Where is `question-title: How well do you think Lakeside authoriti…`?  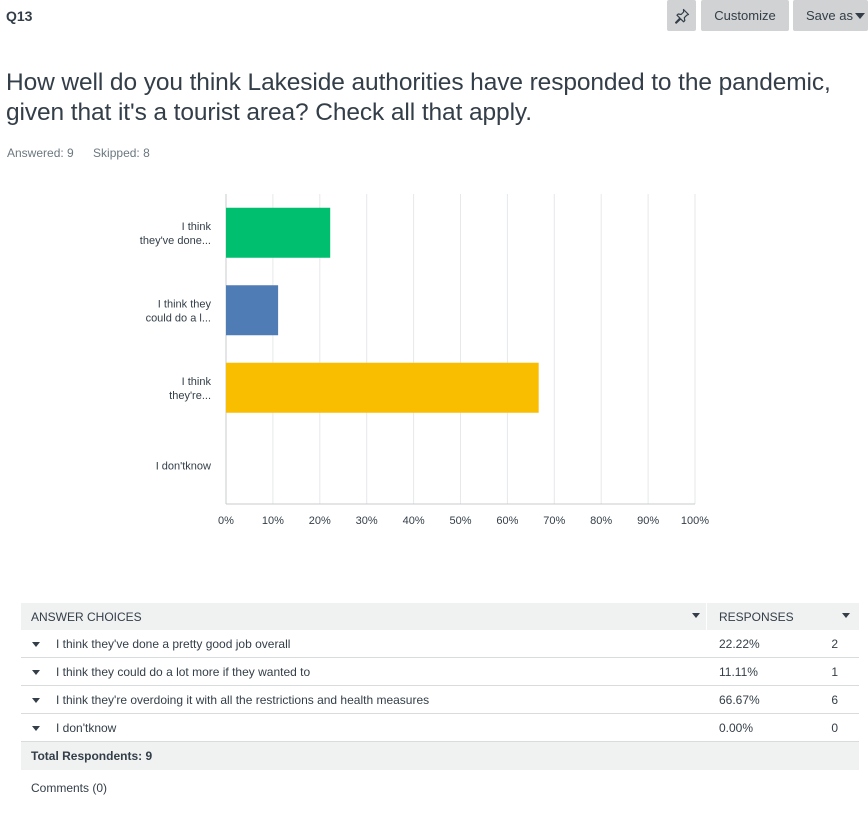
question-title: How well do you think Lakeside authoriti… is located at coordinates (437, 98).